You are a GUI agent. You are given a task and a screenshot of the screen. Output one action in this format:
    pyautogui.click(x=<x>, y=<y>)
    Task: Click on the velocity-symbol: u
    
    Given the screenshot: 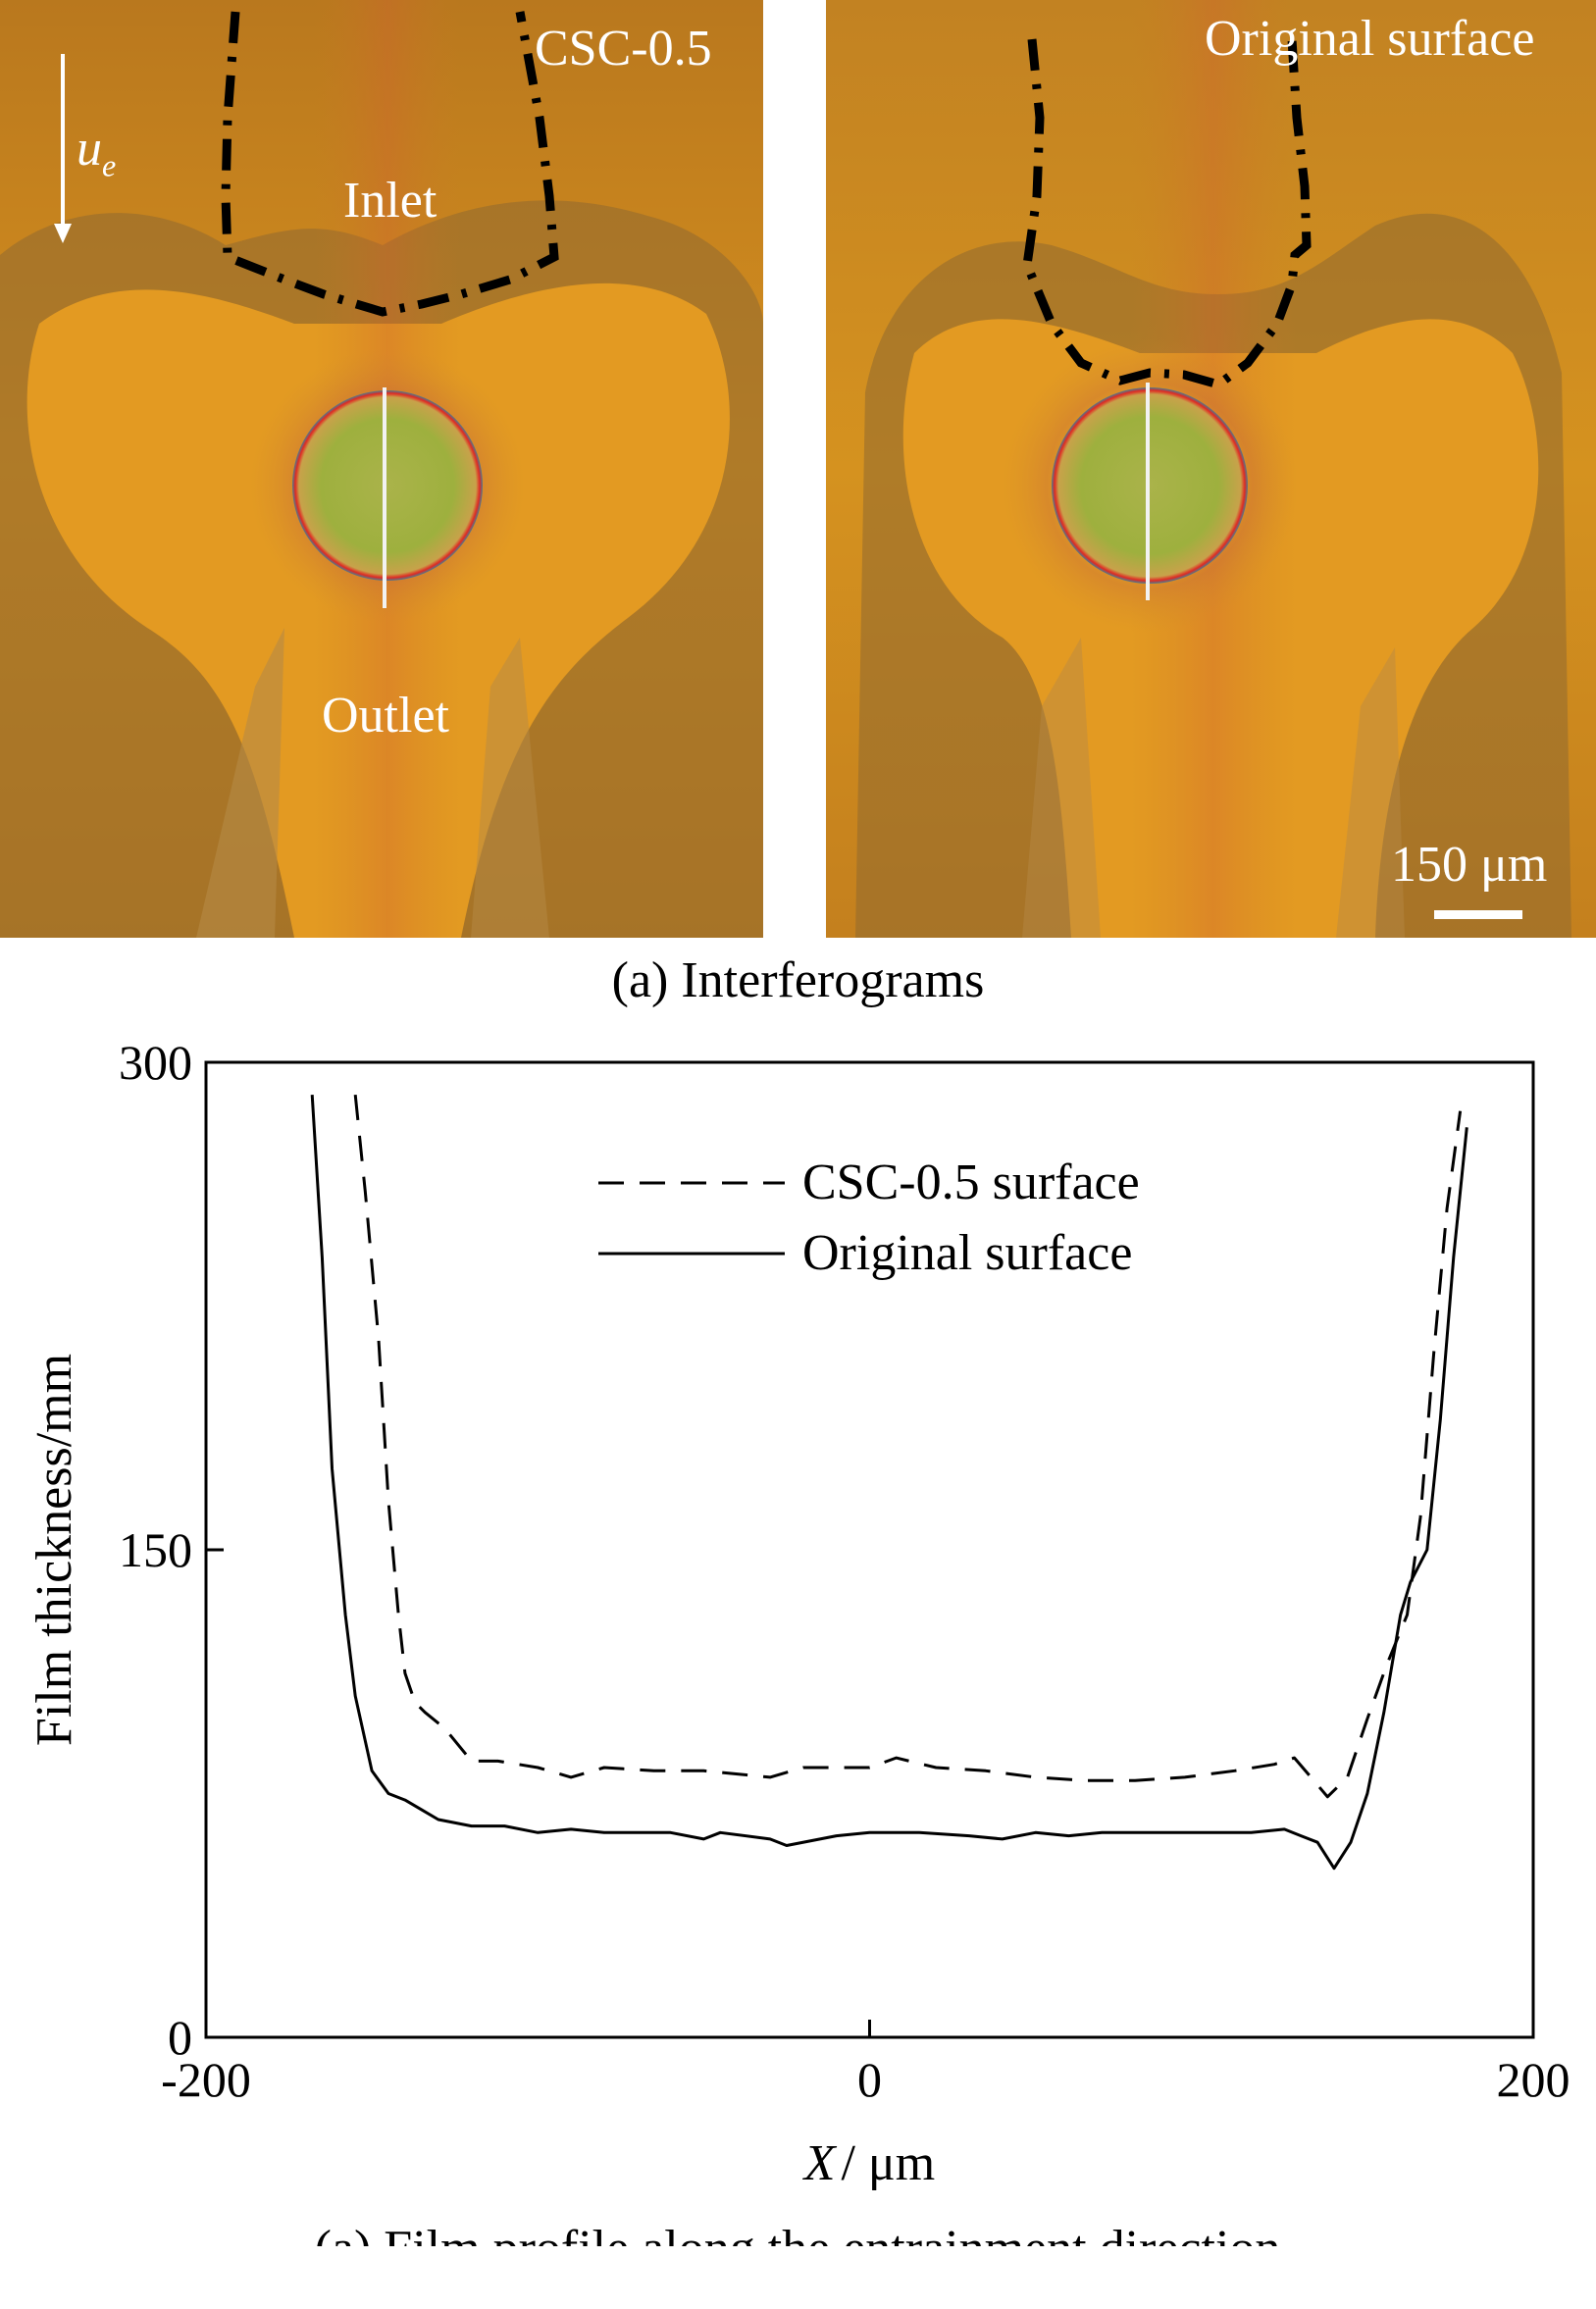 What is the action you would take?
    pyautogui.click(x=89, y=149)
    